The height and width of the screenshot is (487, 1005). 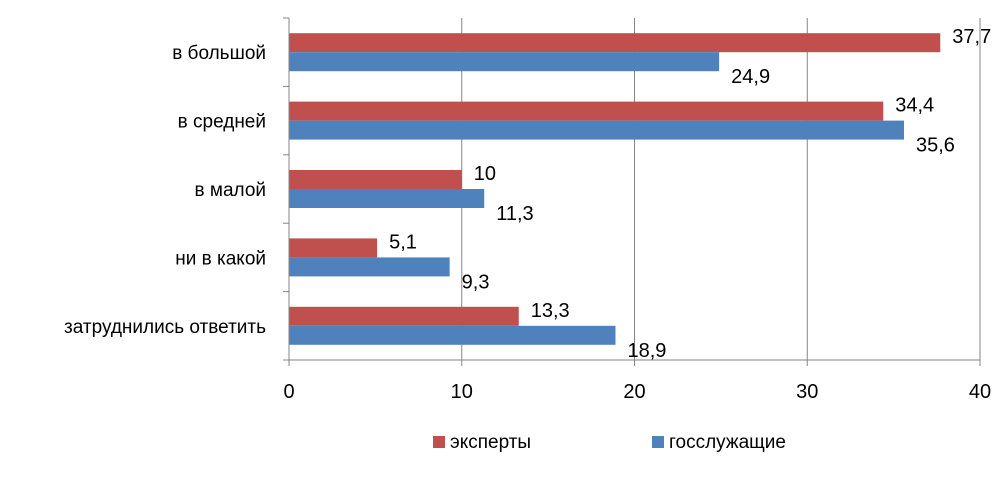 I want to click on x-tick-label-10: 10, so click(x=462, y=392).